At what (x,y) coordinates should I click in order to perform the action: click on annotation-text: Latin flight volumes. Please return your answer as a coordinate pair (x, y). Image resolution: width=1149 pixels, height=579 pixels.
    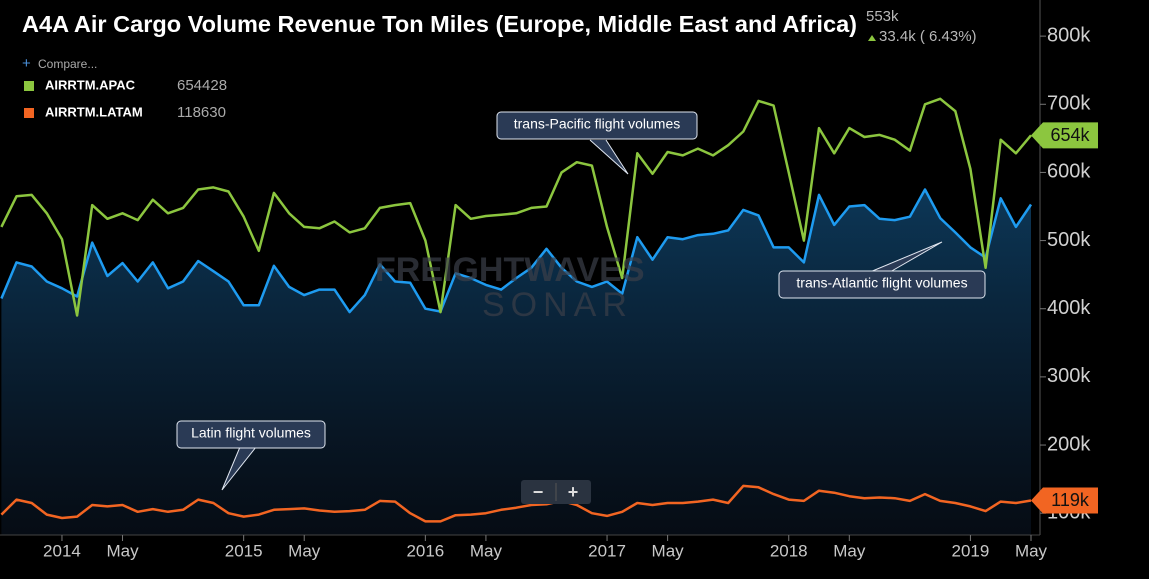
    Looking at the image, I should click on (251, 433).